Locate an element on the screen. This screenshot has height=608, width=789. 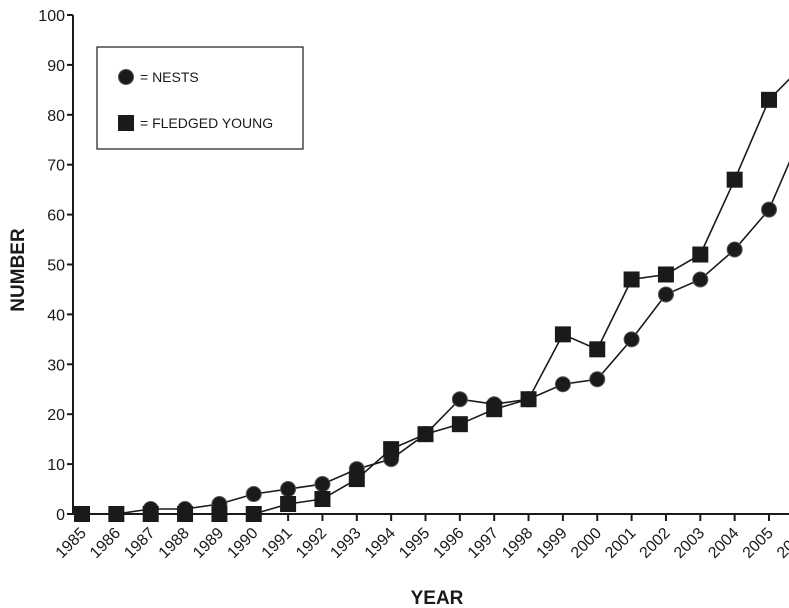
x-tick-label: 1989 is located at coordinates (208, 543).